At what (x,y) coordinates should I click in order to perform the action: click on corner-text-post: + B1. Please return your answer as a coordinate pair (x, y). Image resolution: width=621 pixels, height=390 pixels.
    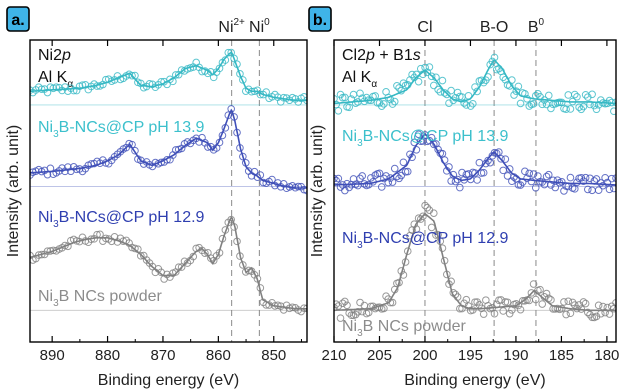
    Looking at the image, I should click on (394, 55).